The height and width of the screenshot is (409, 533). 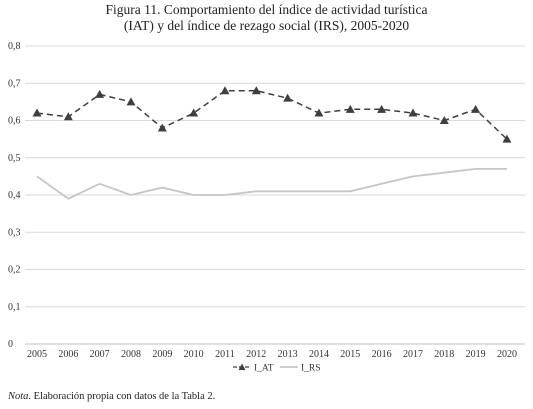 What do you see at coordinates (476, 354) in the screenshot?
I see `x-tick-label: 2019` at bounding box center [476, 354].